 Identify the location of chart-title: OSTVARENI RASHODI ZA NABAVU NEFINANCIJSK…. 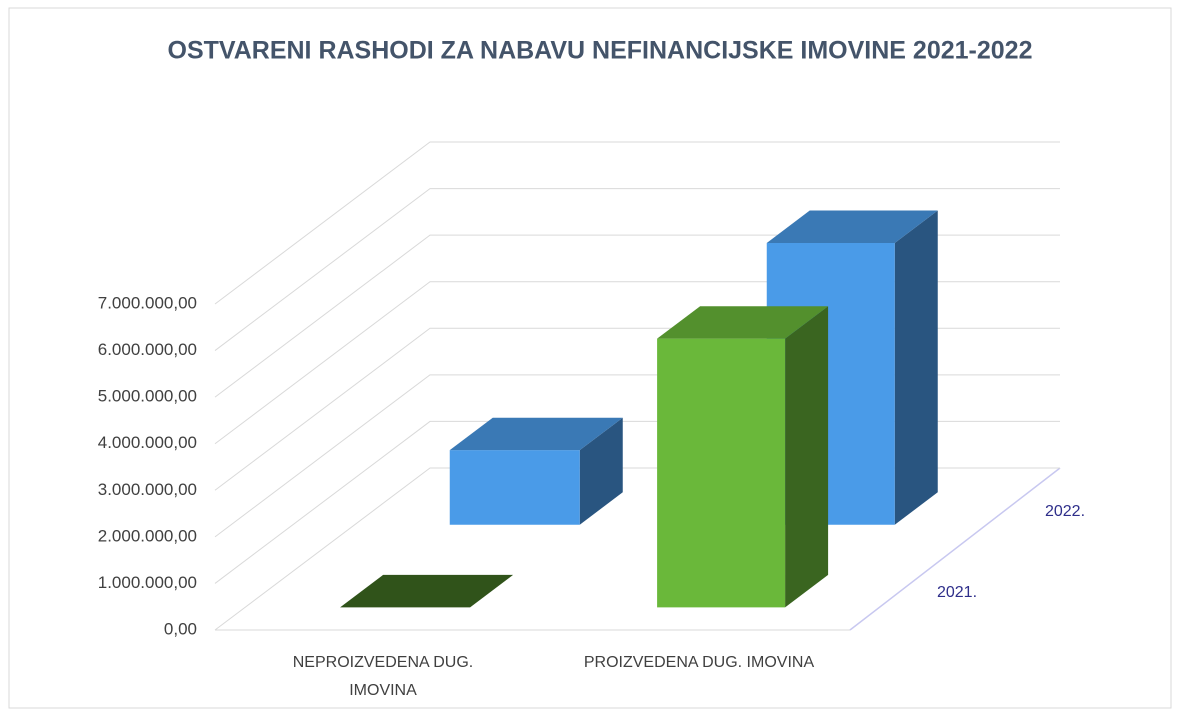
(600, 51).